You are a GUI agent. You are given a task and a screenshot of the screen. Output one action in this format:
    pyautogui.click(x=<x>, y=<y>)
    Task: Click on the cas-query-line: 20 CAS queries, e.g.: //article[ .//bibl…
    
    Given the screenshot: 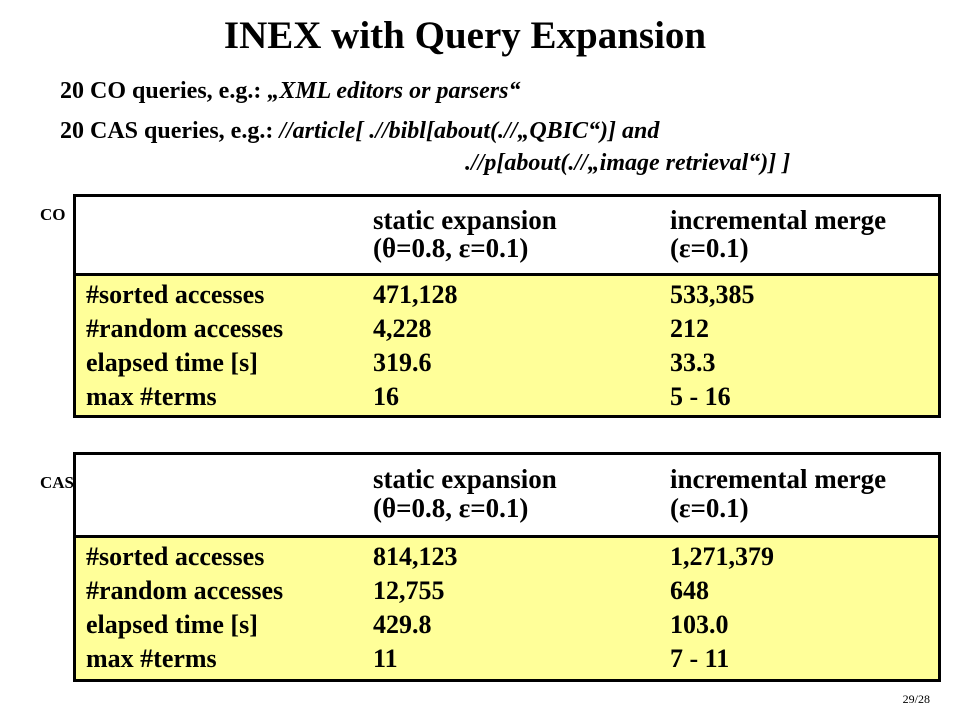 What is the action you would take?
    pyautogui.click(x=359, y=131)
    